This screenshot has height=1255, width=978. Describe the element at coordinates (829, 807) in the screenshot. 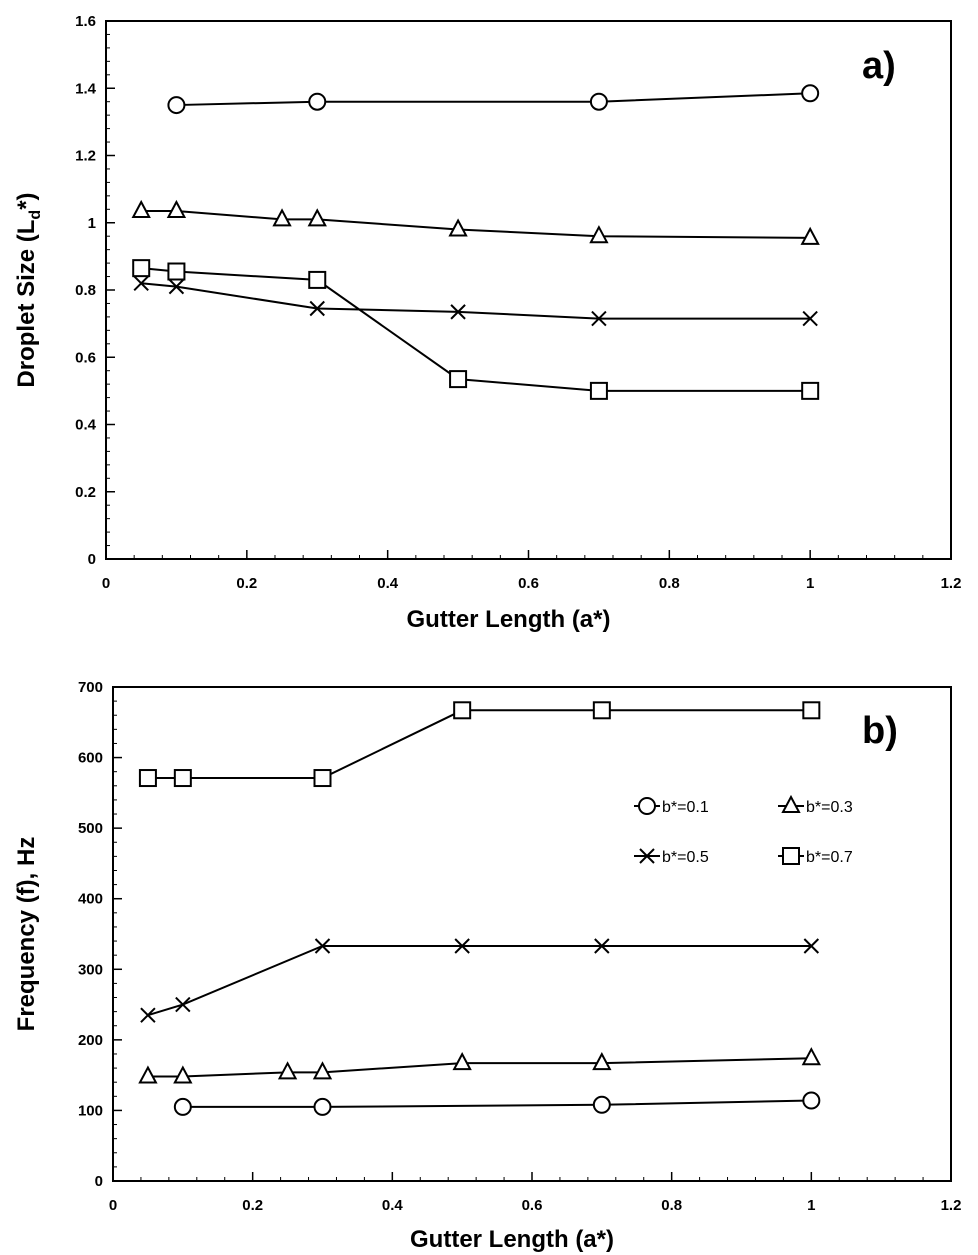

I see `legend-label: b*=0.3` at that location.